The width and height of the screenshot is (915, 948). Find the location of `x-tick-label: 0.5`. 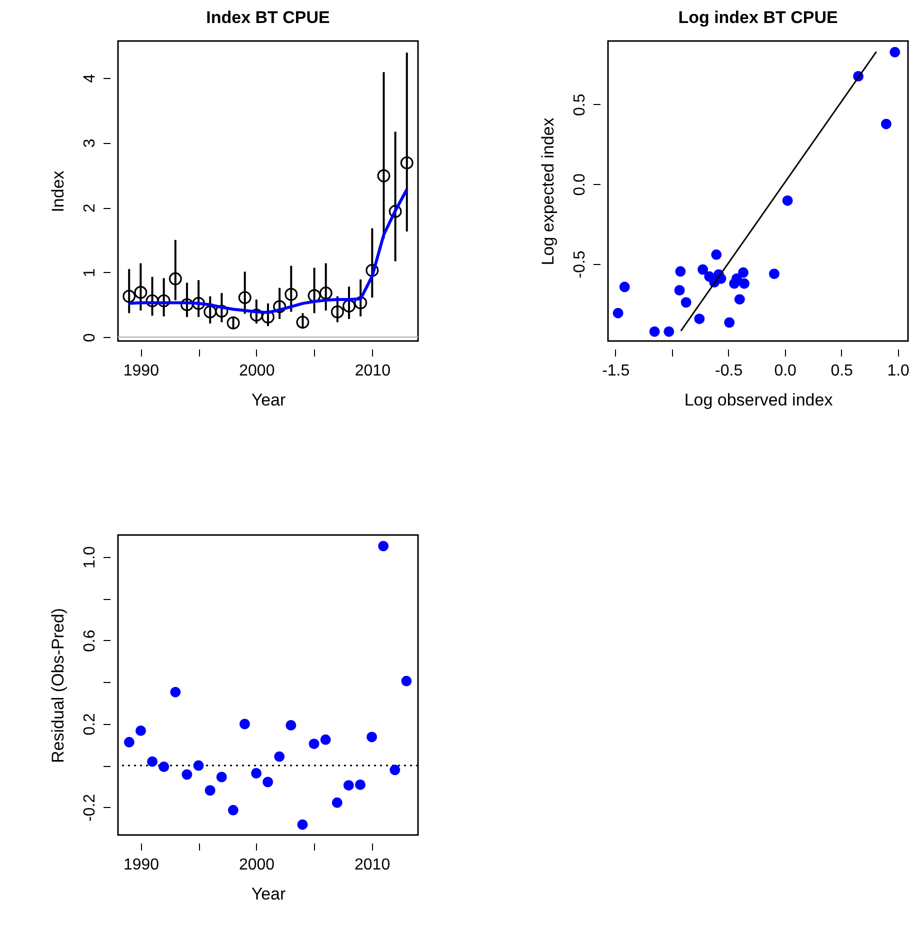

x-tick-label: 0.5 is located at coordinates (842, 371).